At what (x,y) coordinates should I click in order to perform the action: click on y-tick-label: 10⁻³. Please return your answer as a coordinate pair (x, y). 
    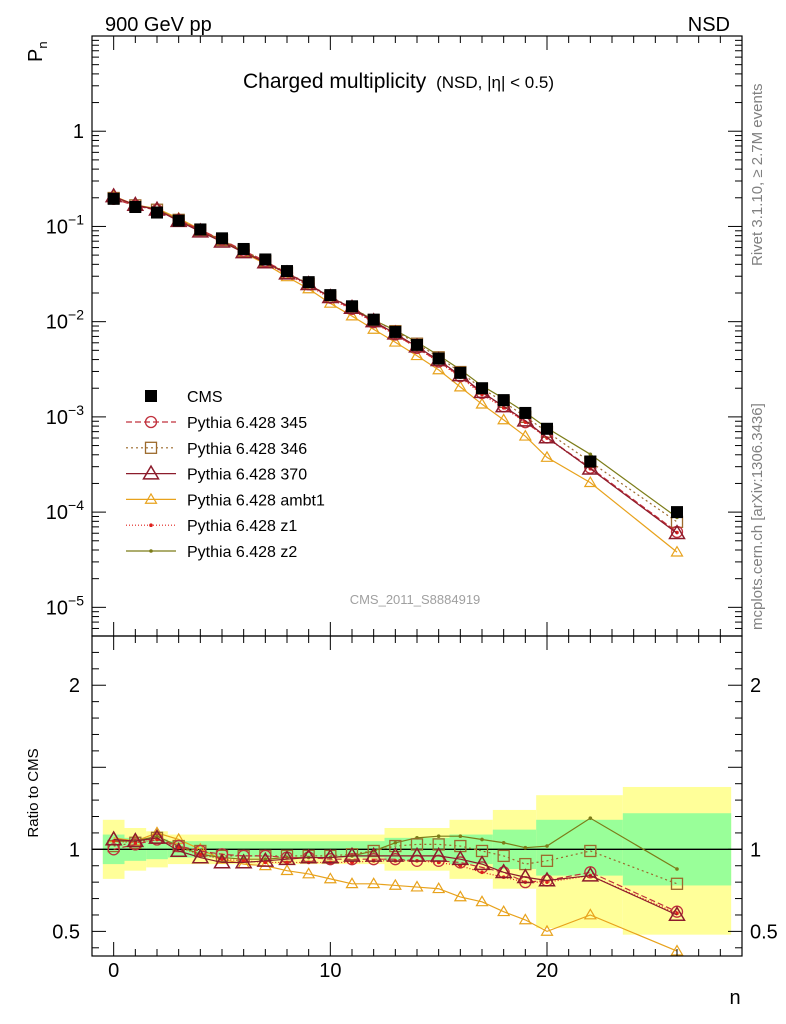
    Looking at the image, I should click on (65, 415).